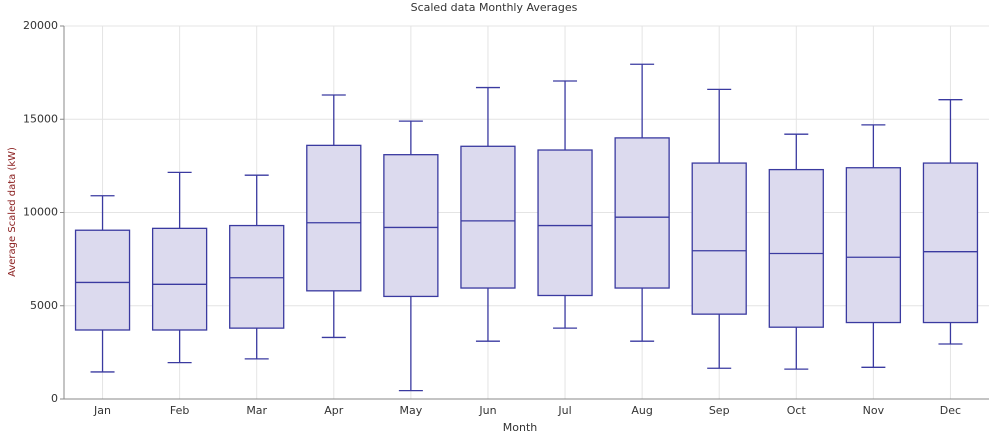  Describe the element at coordinates (12, 212) in the screenshot. I see `y-axis-label: Average Scaled data (kW)` at that location.